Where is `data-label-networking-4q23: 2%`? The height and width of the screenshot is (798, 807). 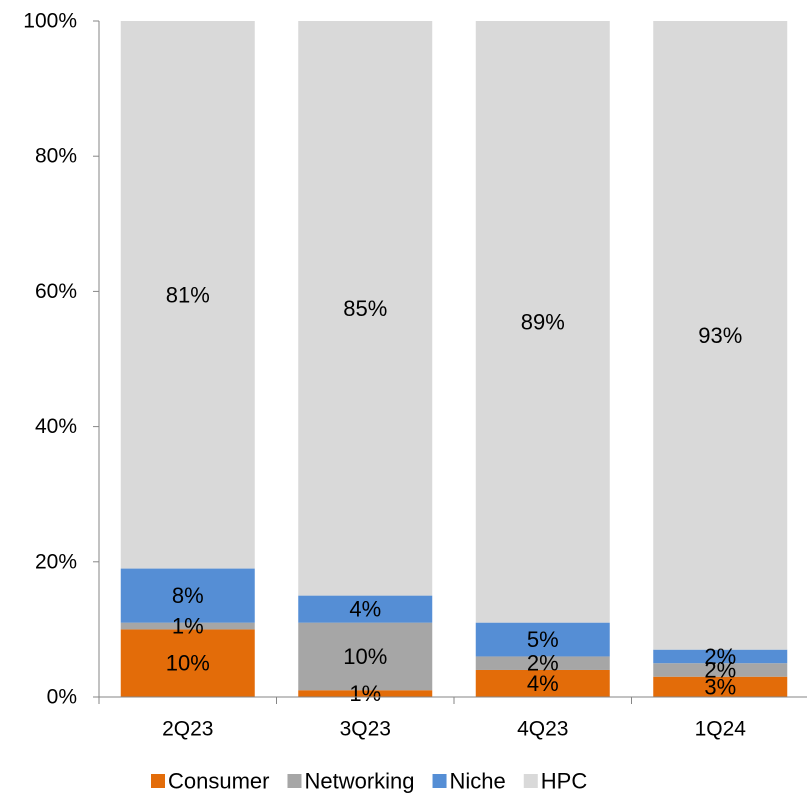 data-label-networking-4q23: 2% is located at coordinates (543, 663).